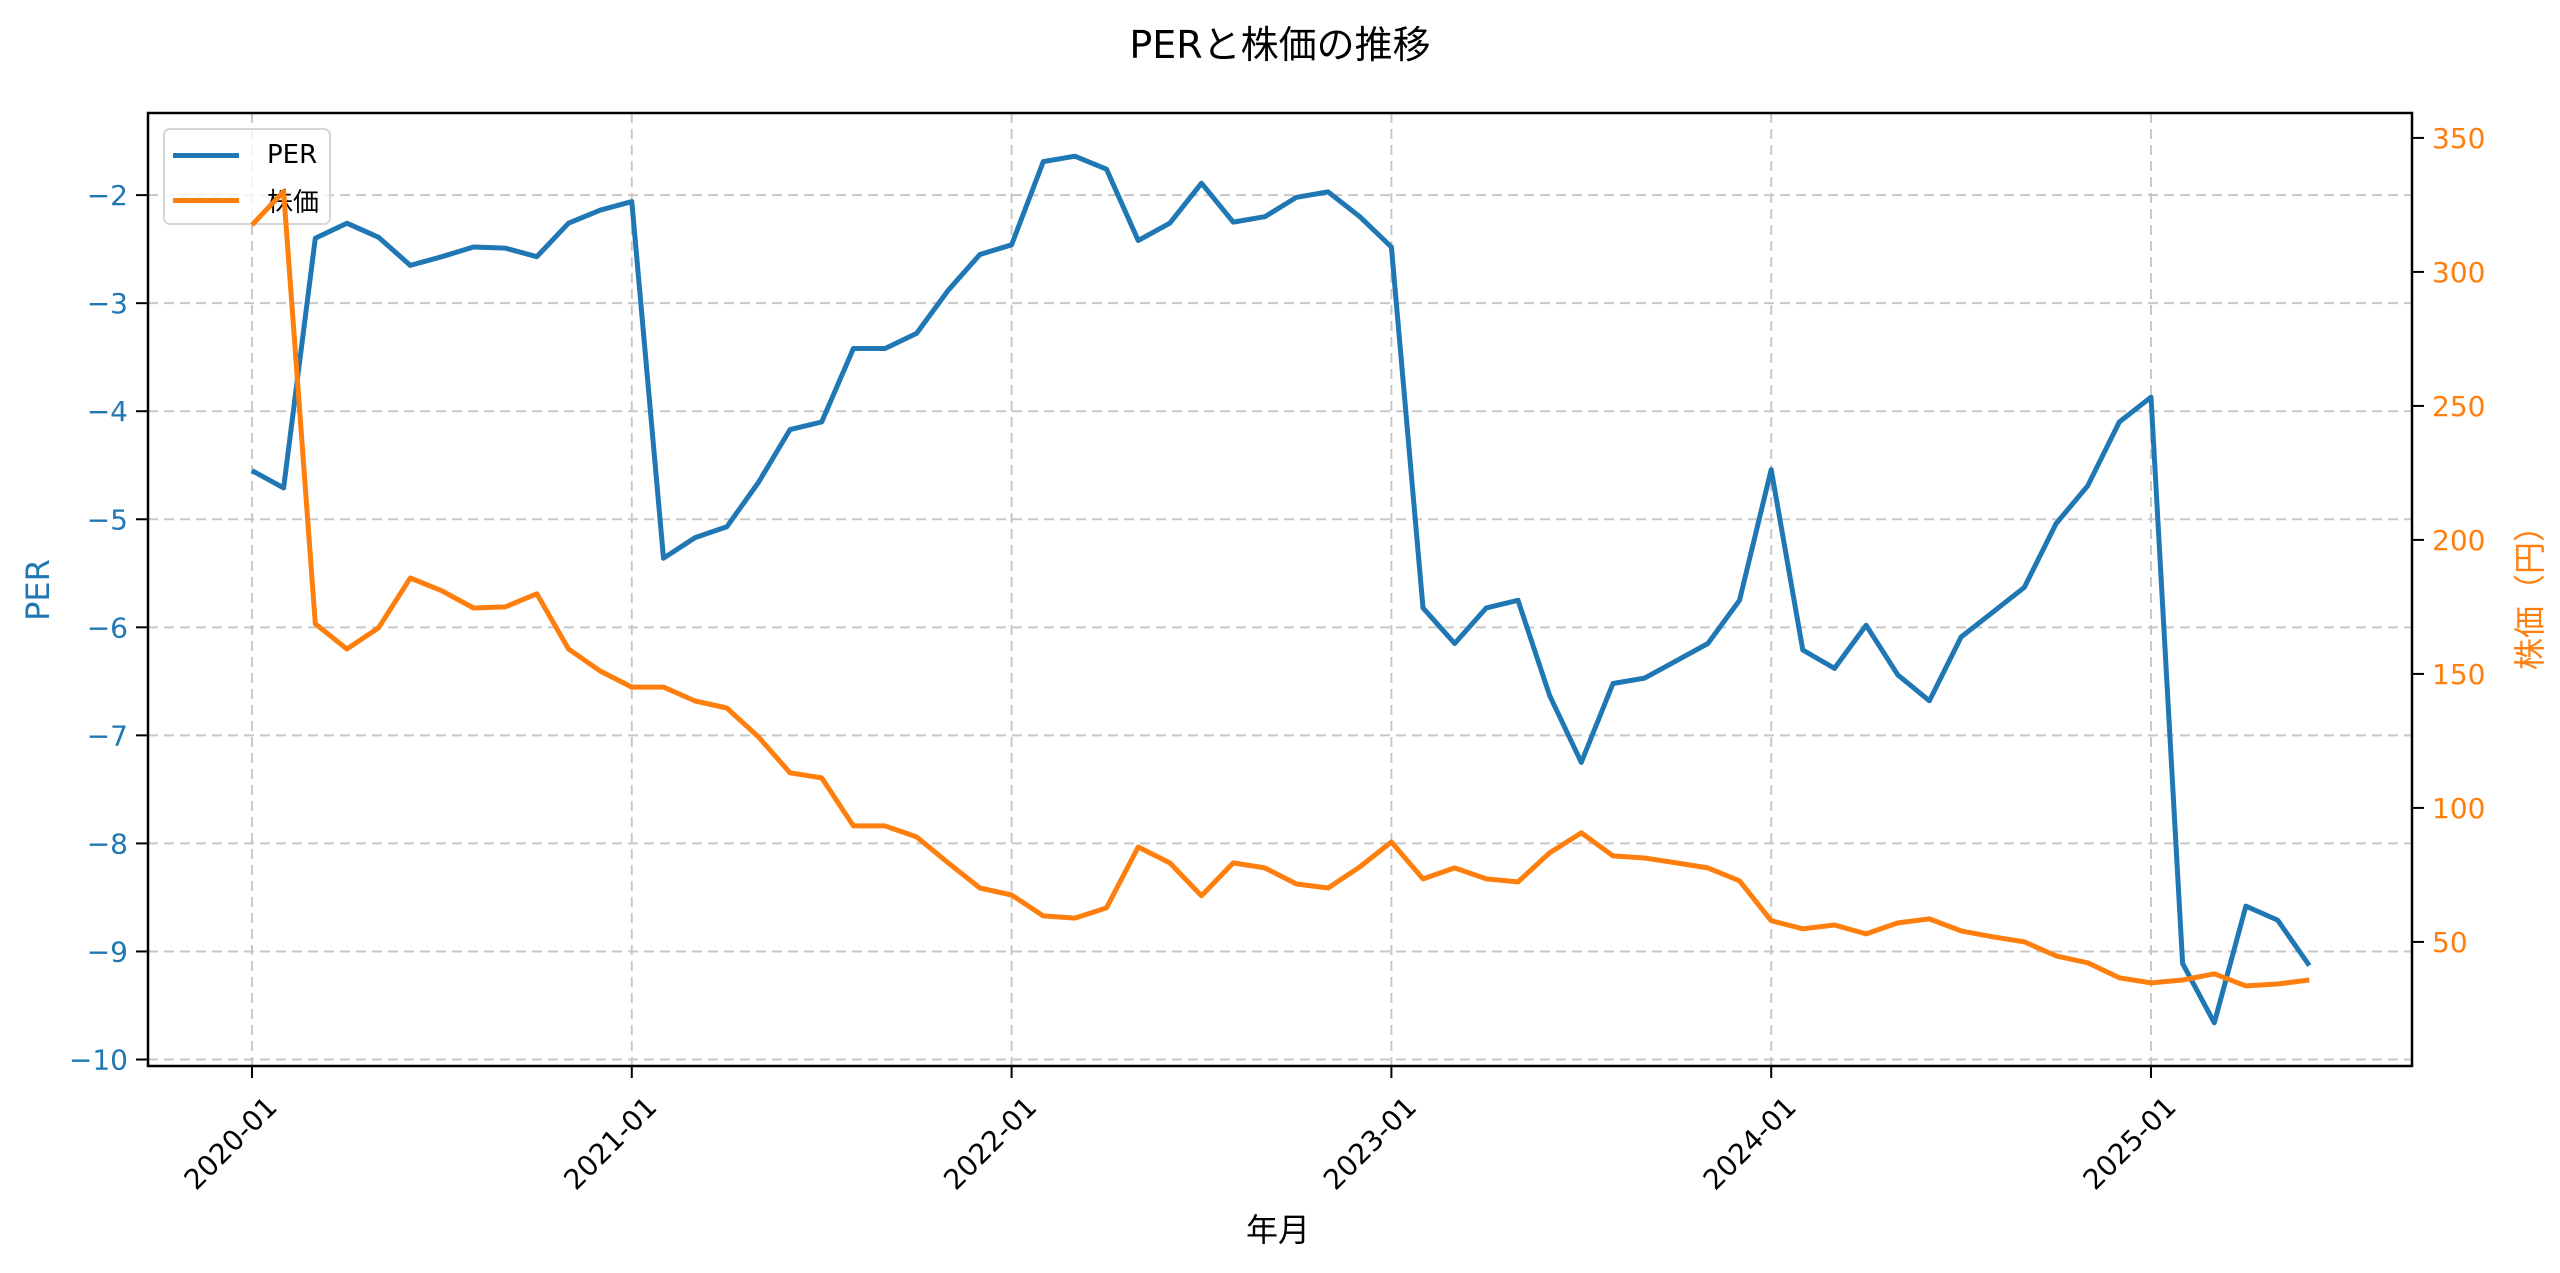 The width and height of the screenshot is (2560, 1273). What do you see at coordinates (292, 155) in the screenshot?
I see `legend-label-per: PER` at bounding box center [292, 155].